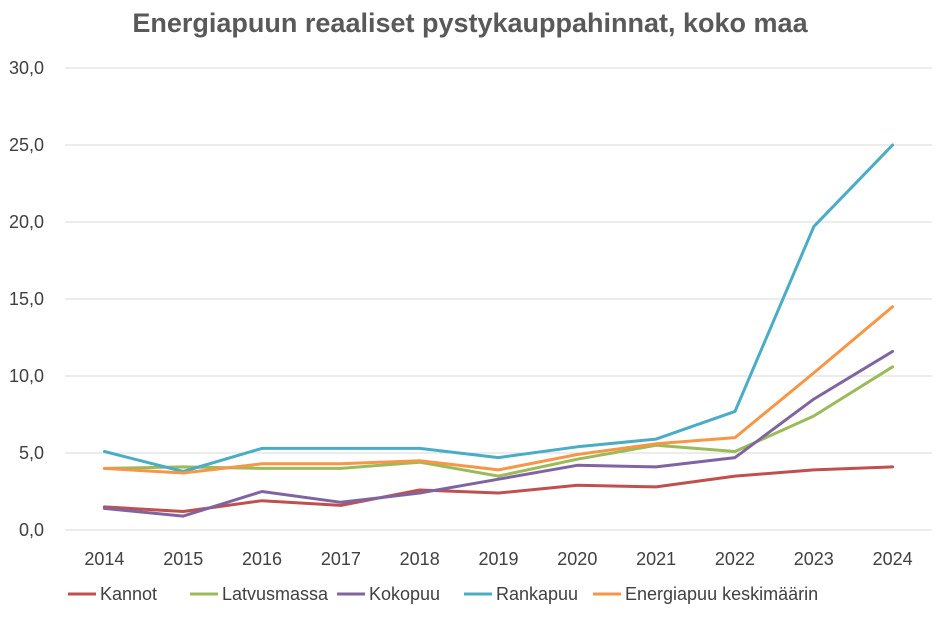  Describe the element at coordinates (262, 559) in the screenshot. I see `x-tick-label: 2016` at that location.